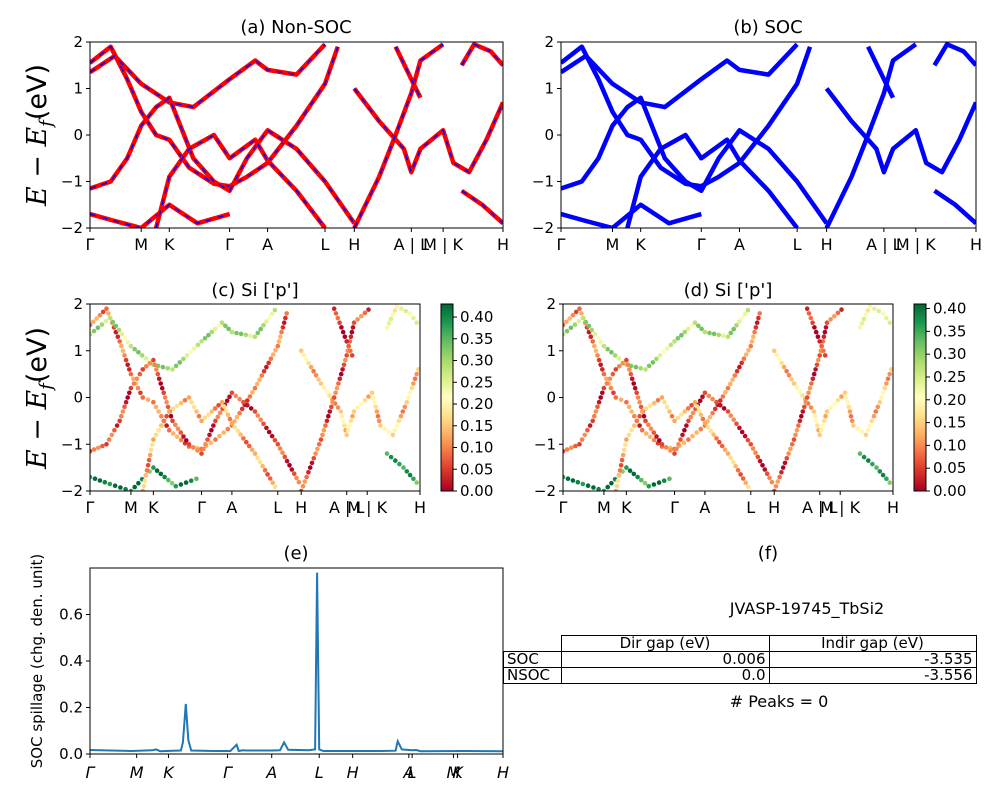  What do you see at coordinates (78, 351) in the screenshot?
I see `panel-c-ytick-label: 1` at bounding box center [78, 351].